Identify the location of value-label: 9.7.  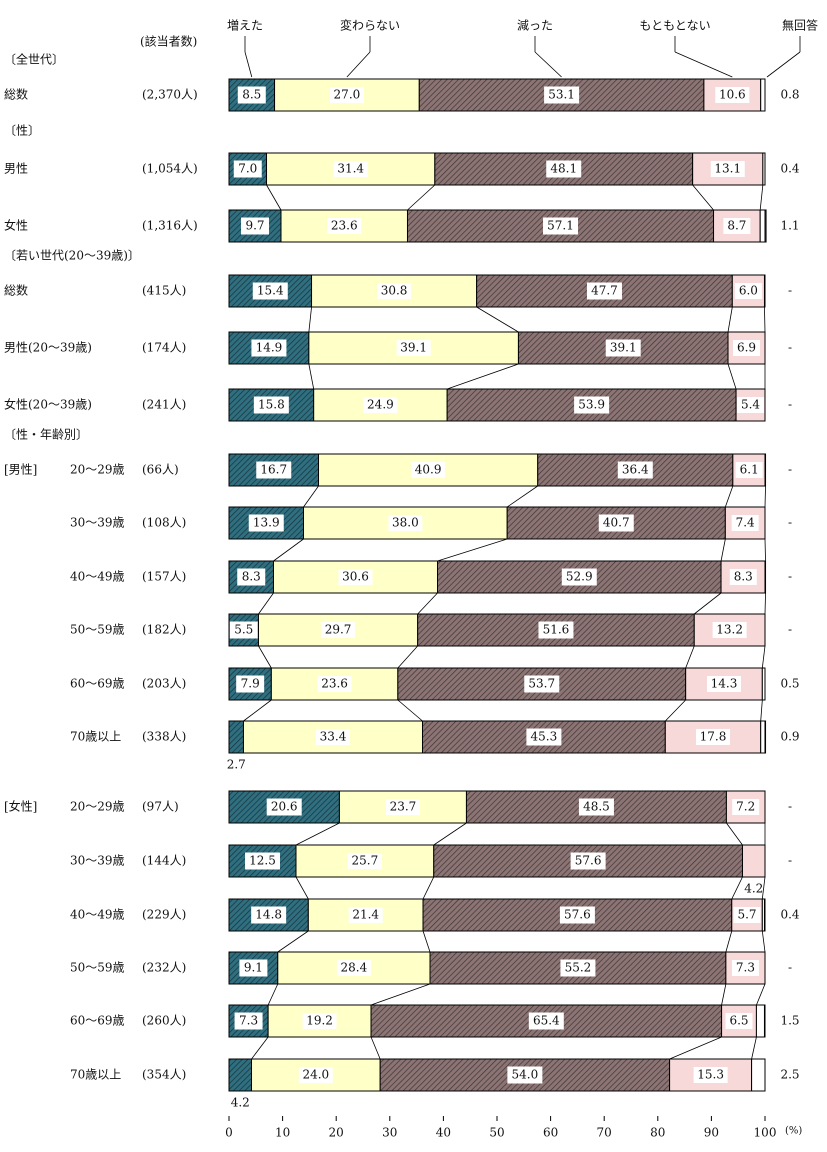
(254, 226).